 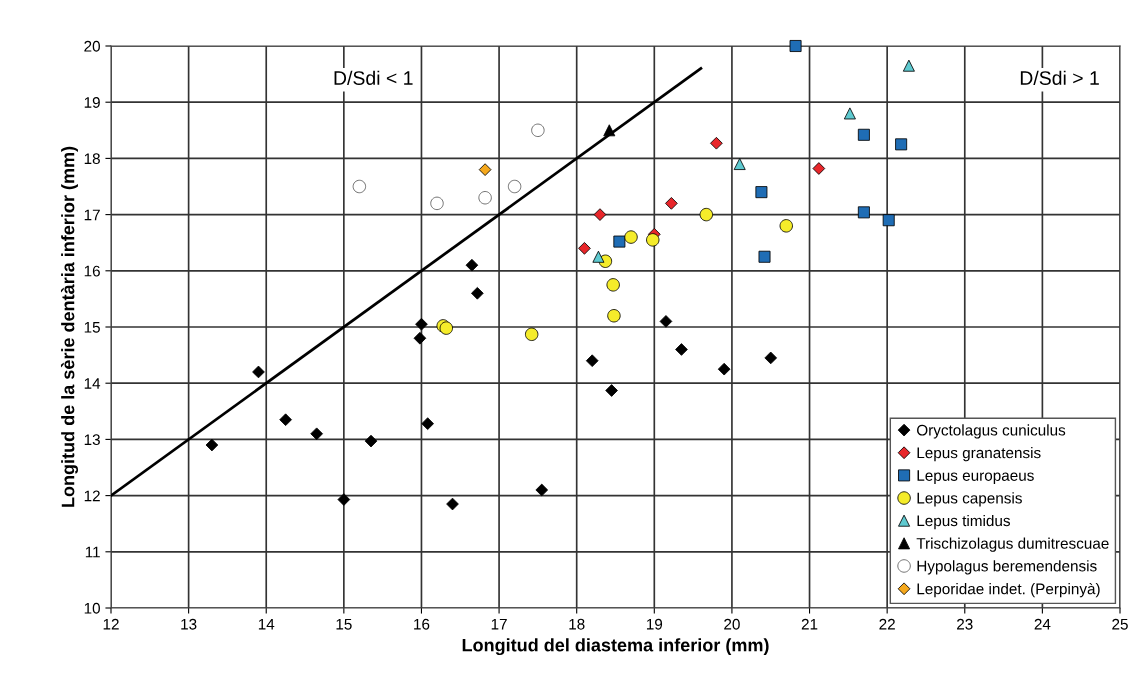 What do you see at coordinates (991, 431) in the screenshot?
I see `legend-label: Oryctolagus cuniculus` at bounding box center [991, 431].